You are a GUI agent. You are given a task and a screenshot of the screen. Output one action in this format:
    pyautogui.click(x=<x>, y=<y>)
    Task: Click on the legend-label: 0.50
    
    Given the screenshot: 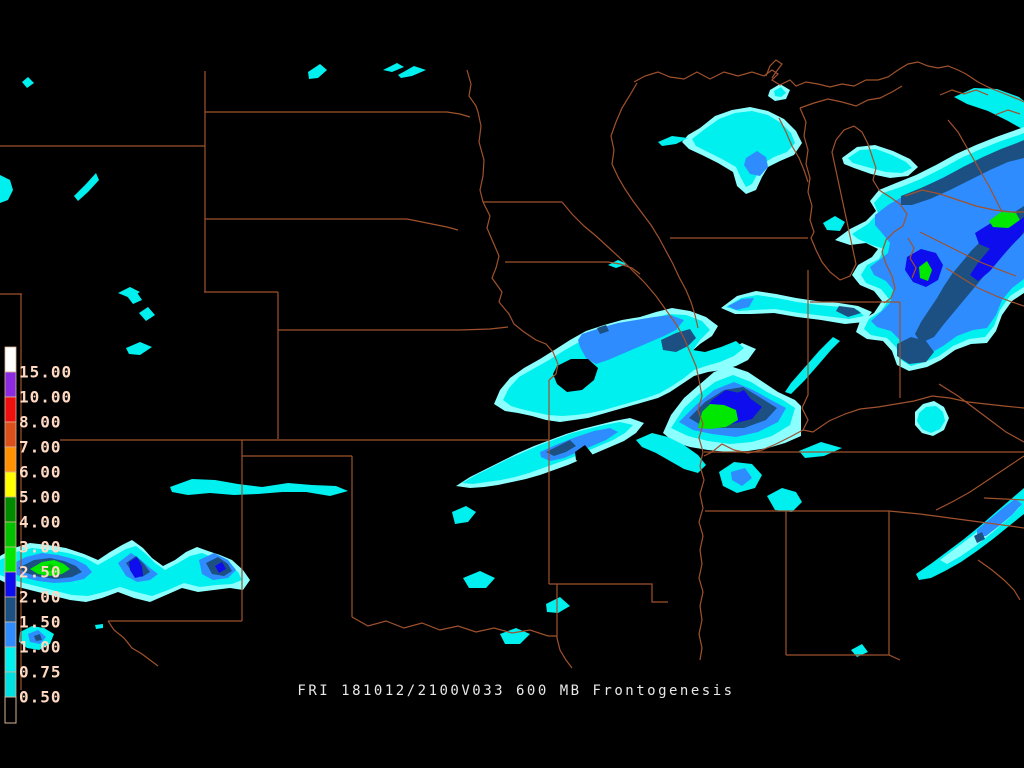 What is the action you would take?
    pyautogui.click(x=40, y=697)
    